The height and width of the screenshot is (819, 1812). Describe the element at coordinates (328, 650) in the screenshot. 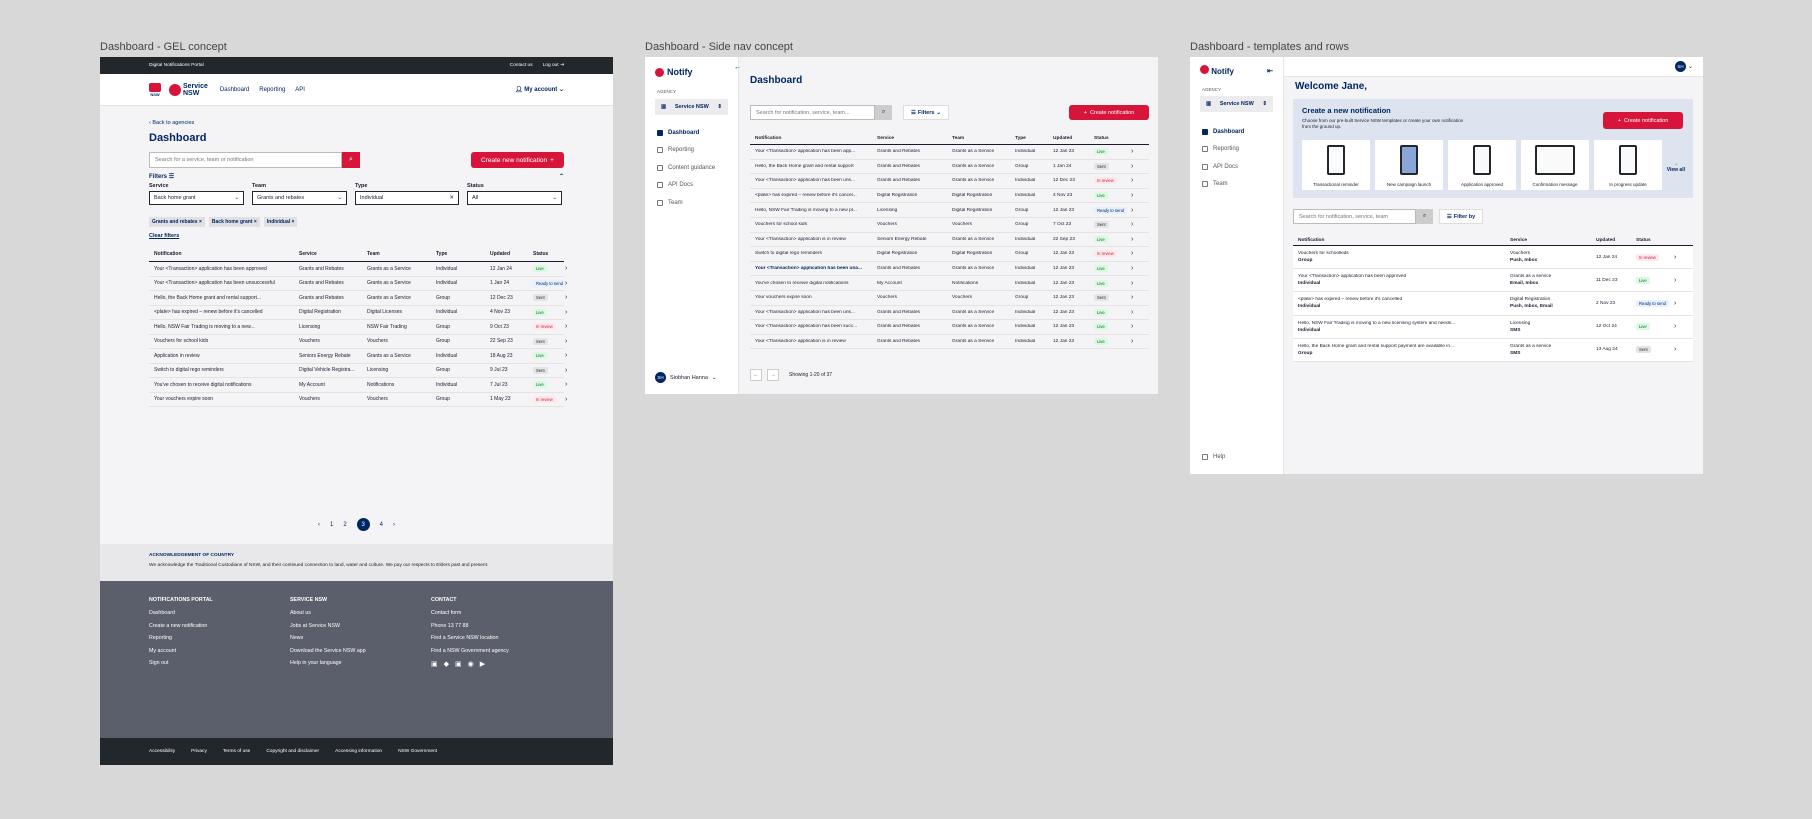

I see `footer-link: Download the Service NSW app` at that location.